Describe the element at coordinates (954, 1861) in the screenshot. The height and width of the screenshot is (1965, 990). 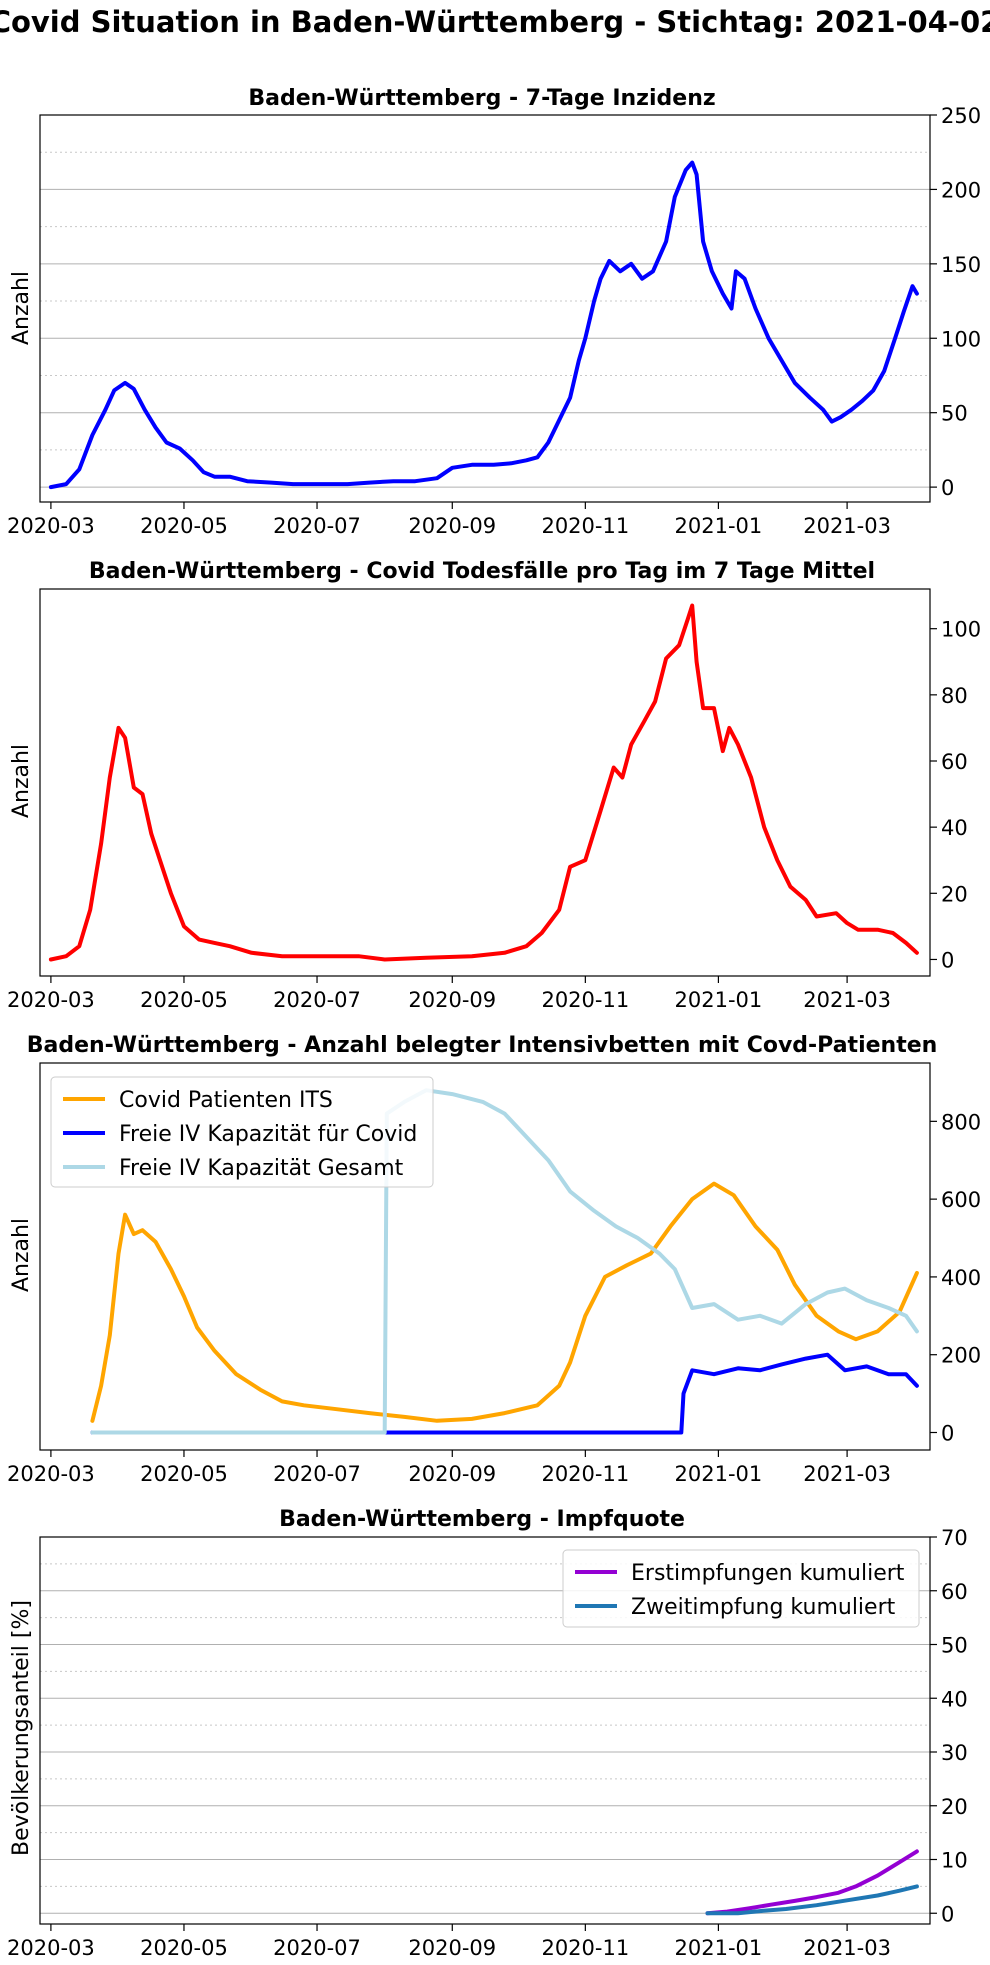
I see `y-tick-label: 10` at that location.